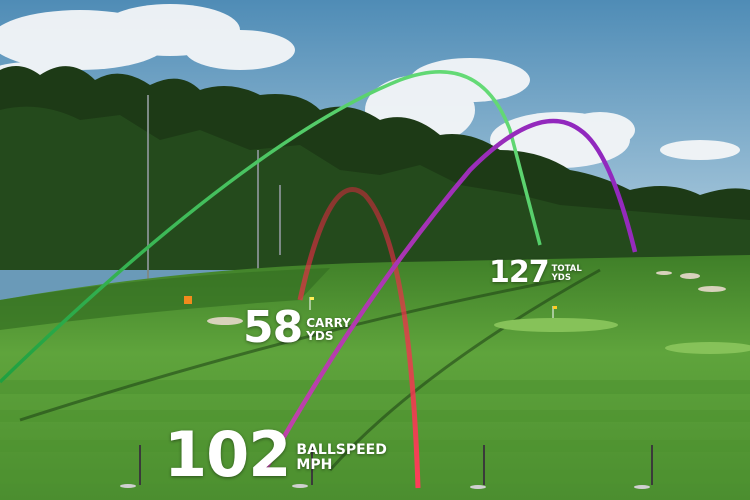  Describe the element at coordinates (396, 465) in the screenshot. I see `bay-dividers` at that location.